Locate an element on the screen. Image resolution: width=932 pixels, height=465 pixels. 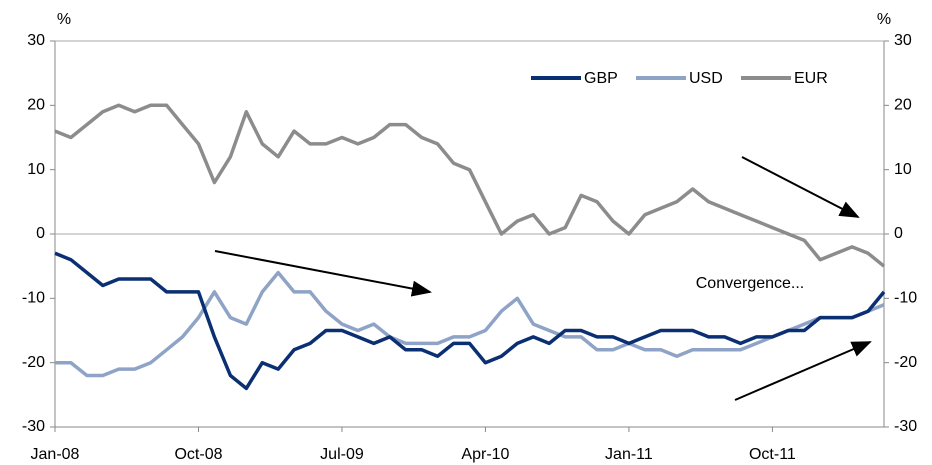
y2-axis-label: % is located at coordinates (884, 19).